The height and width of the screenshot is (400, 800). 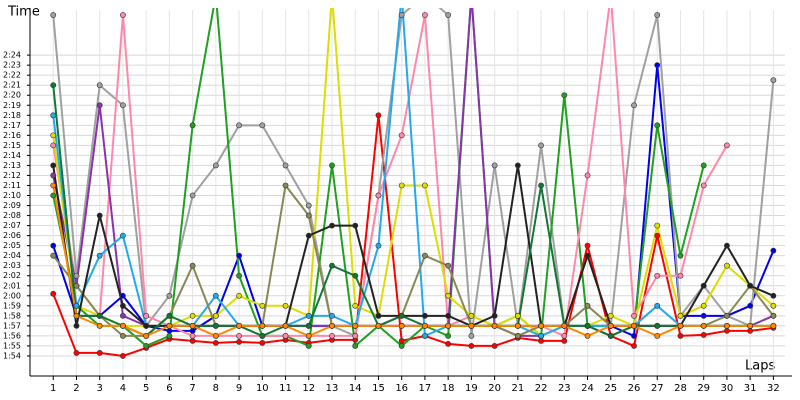 What do you see at coordinates (587, 388) in the screenshot?
I see `x-tick-label: 24` at bounding box center [587, 388].